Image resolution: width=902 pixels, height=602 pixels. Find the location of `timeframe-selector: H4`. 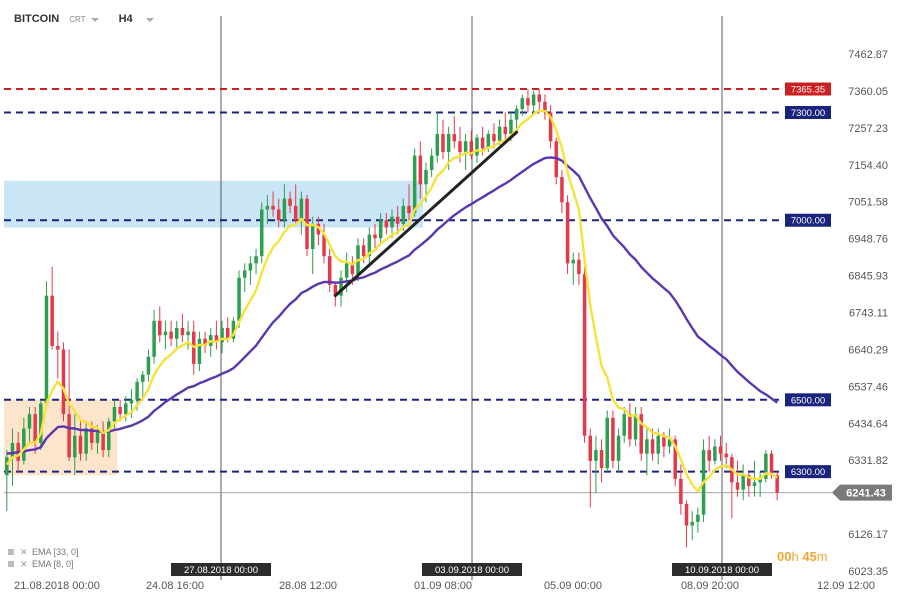

timeframe-selector: H4 is located at coordinates (136, 19).